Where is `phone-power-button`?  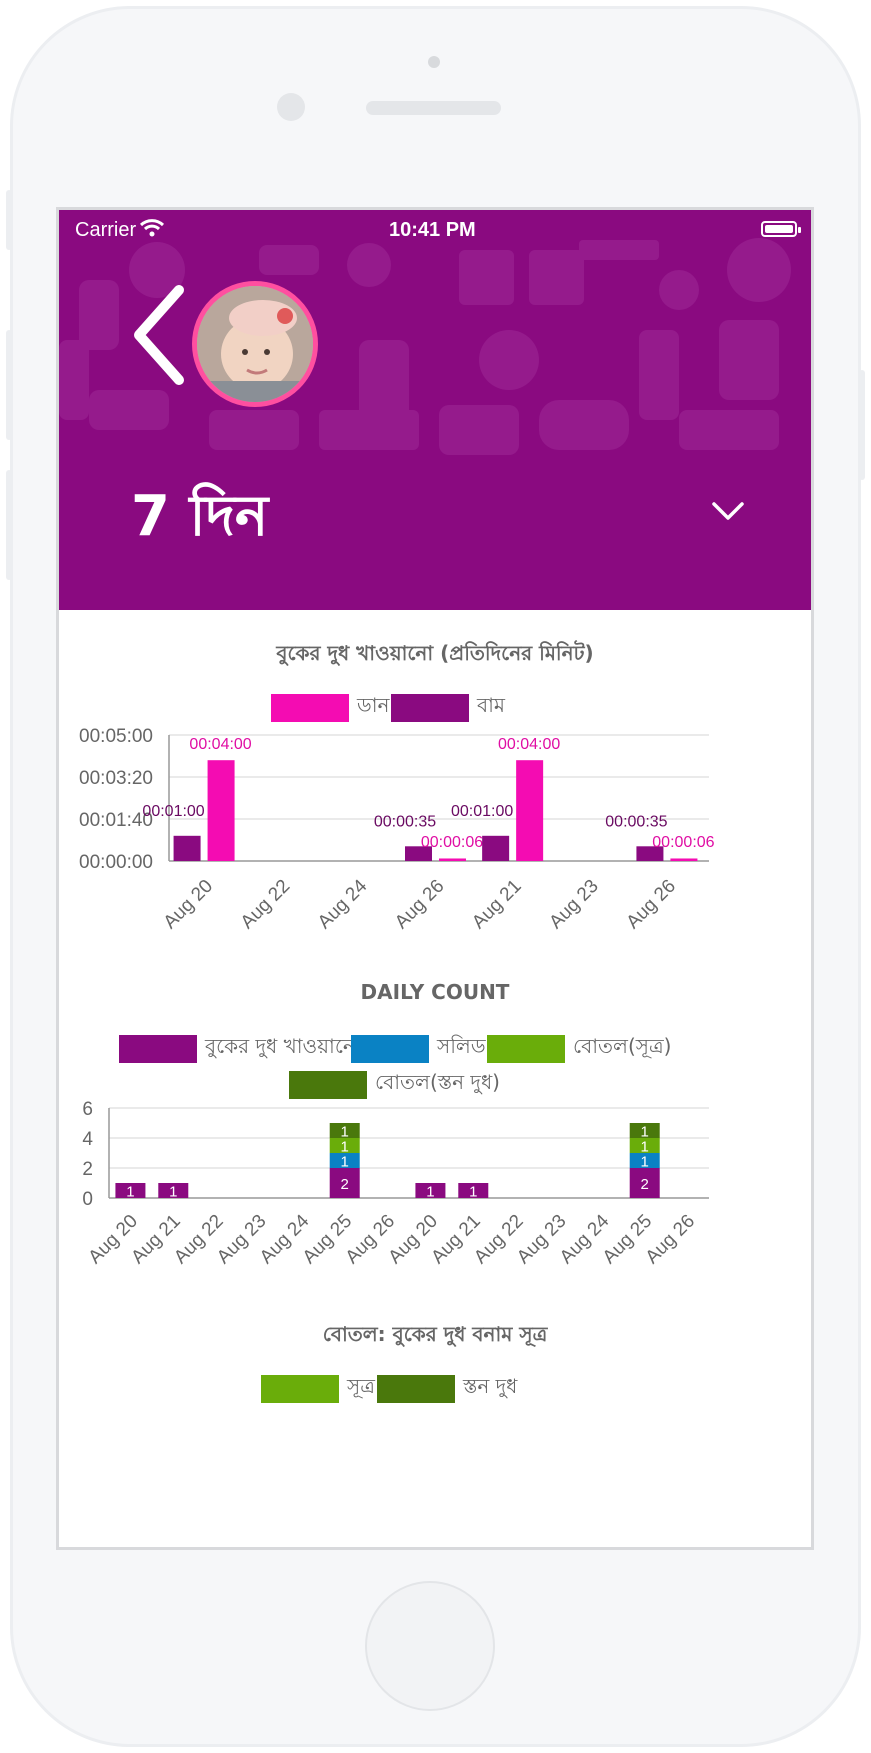
phone-power-button is located at coordinates (862, 425).